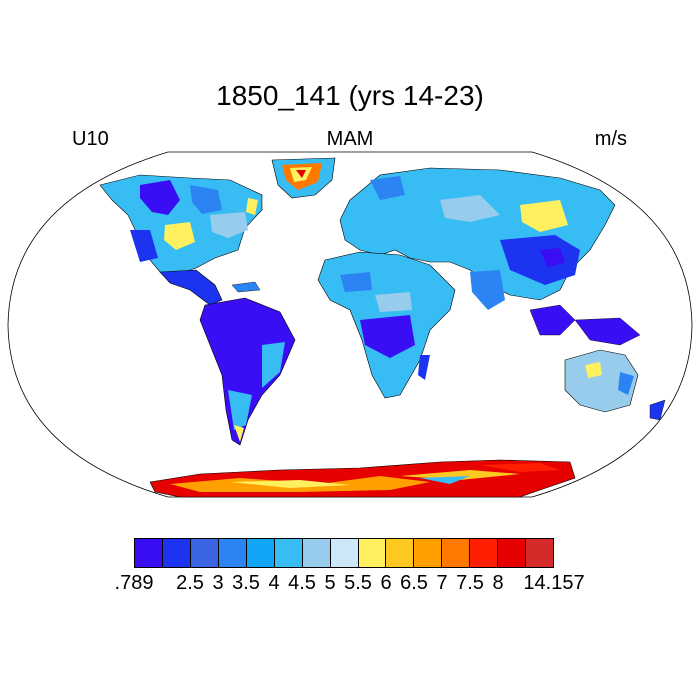  What do you see at coordinates (191, 287) in the screenshot?
I see `central-america` at bounding box center [191, 287].